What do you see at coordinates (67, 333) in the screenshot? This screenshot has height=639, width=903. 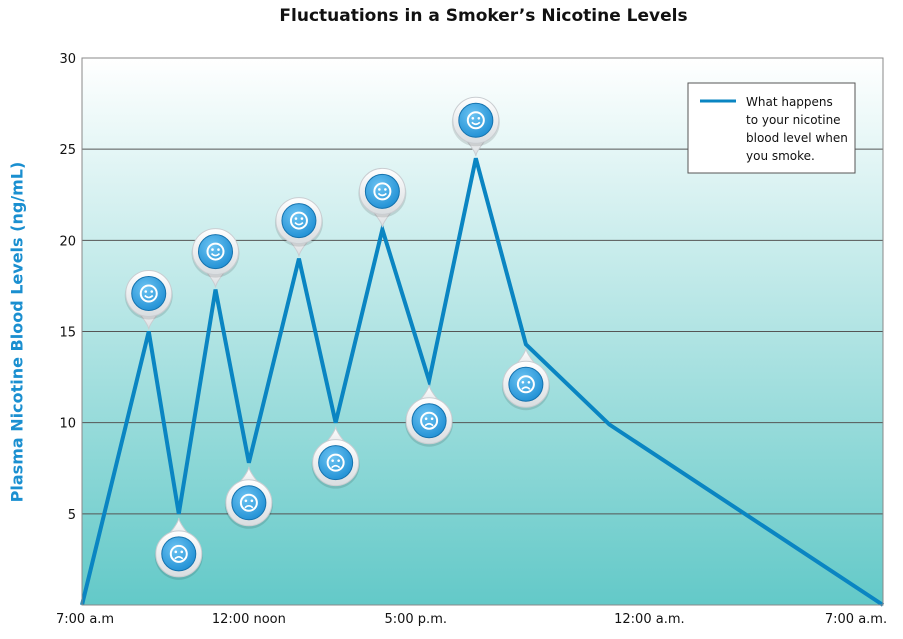 I see `y-tick-label: 15` at bounding box center [67, 333].